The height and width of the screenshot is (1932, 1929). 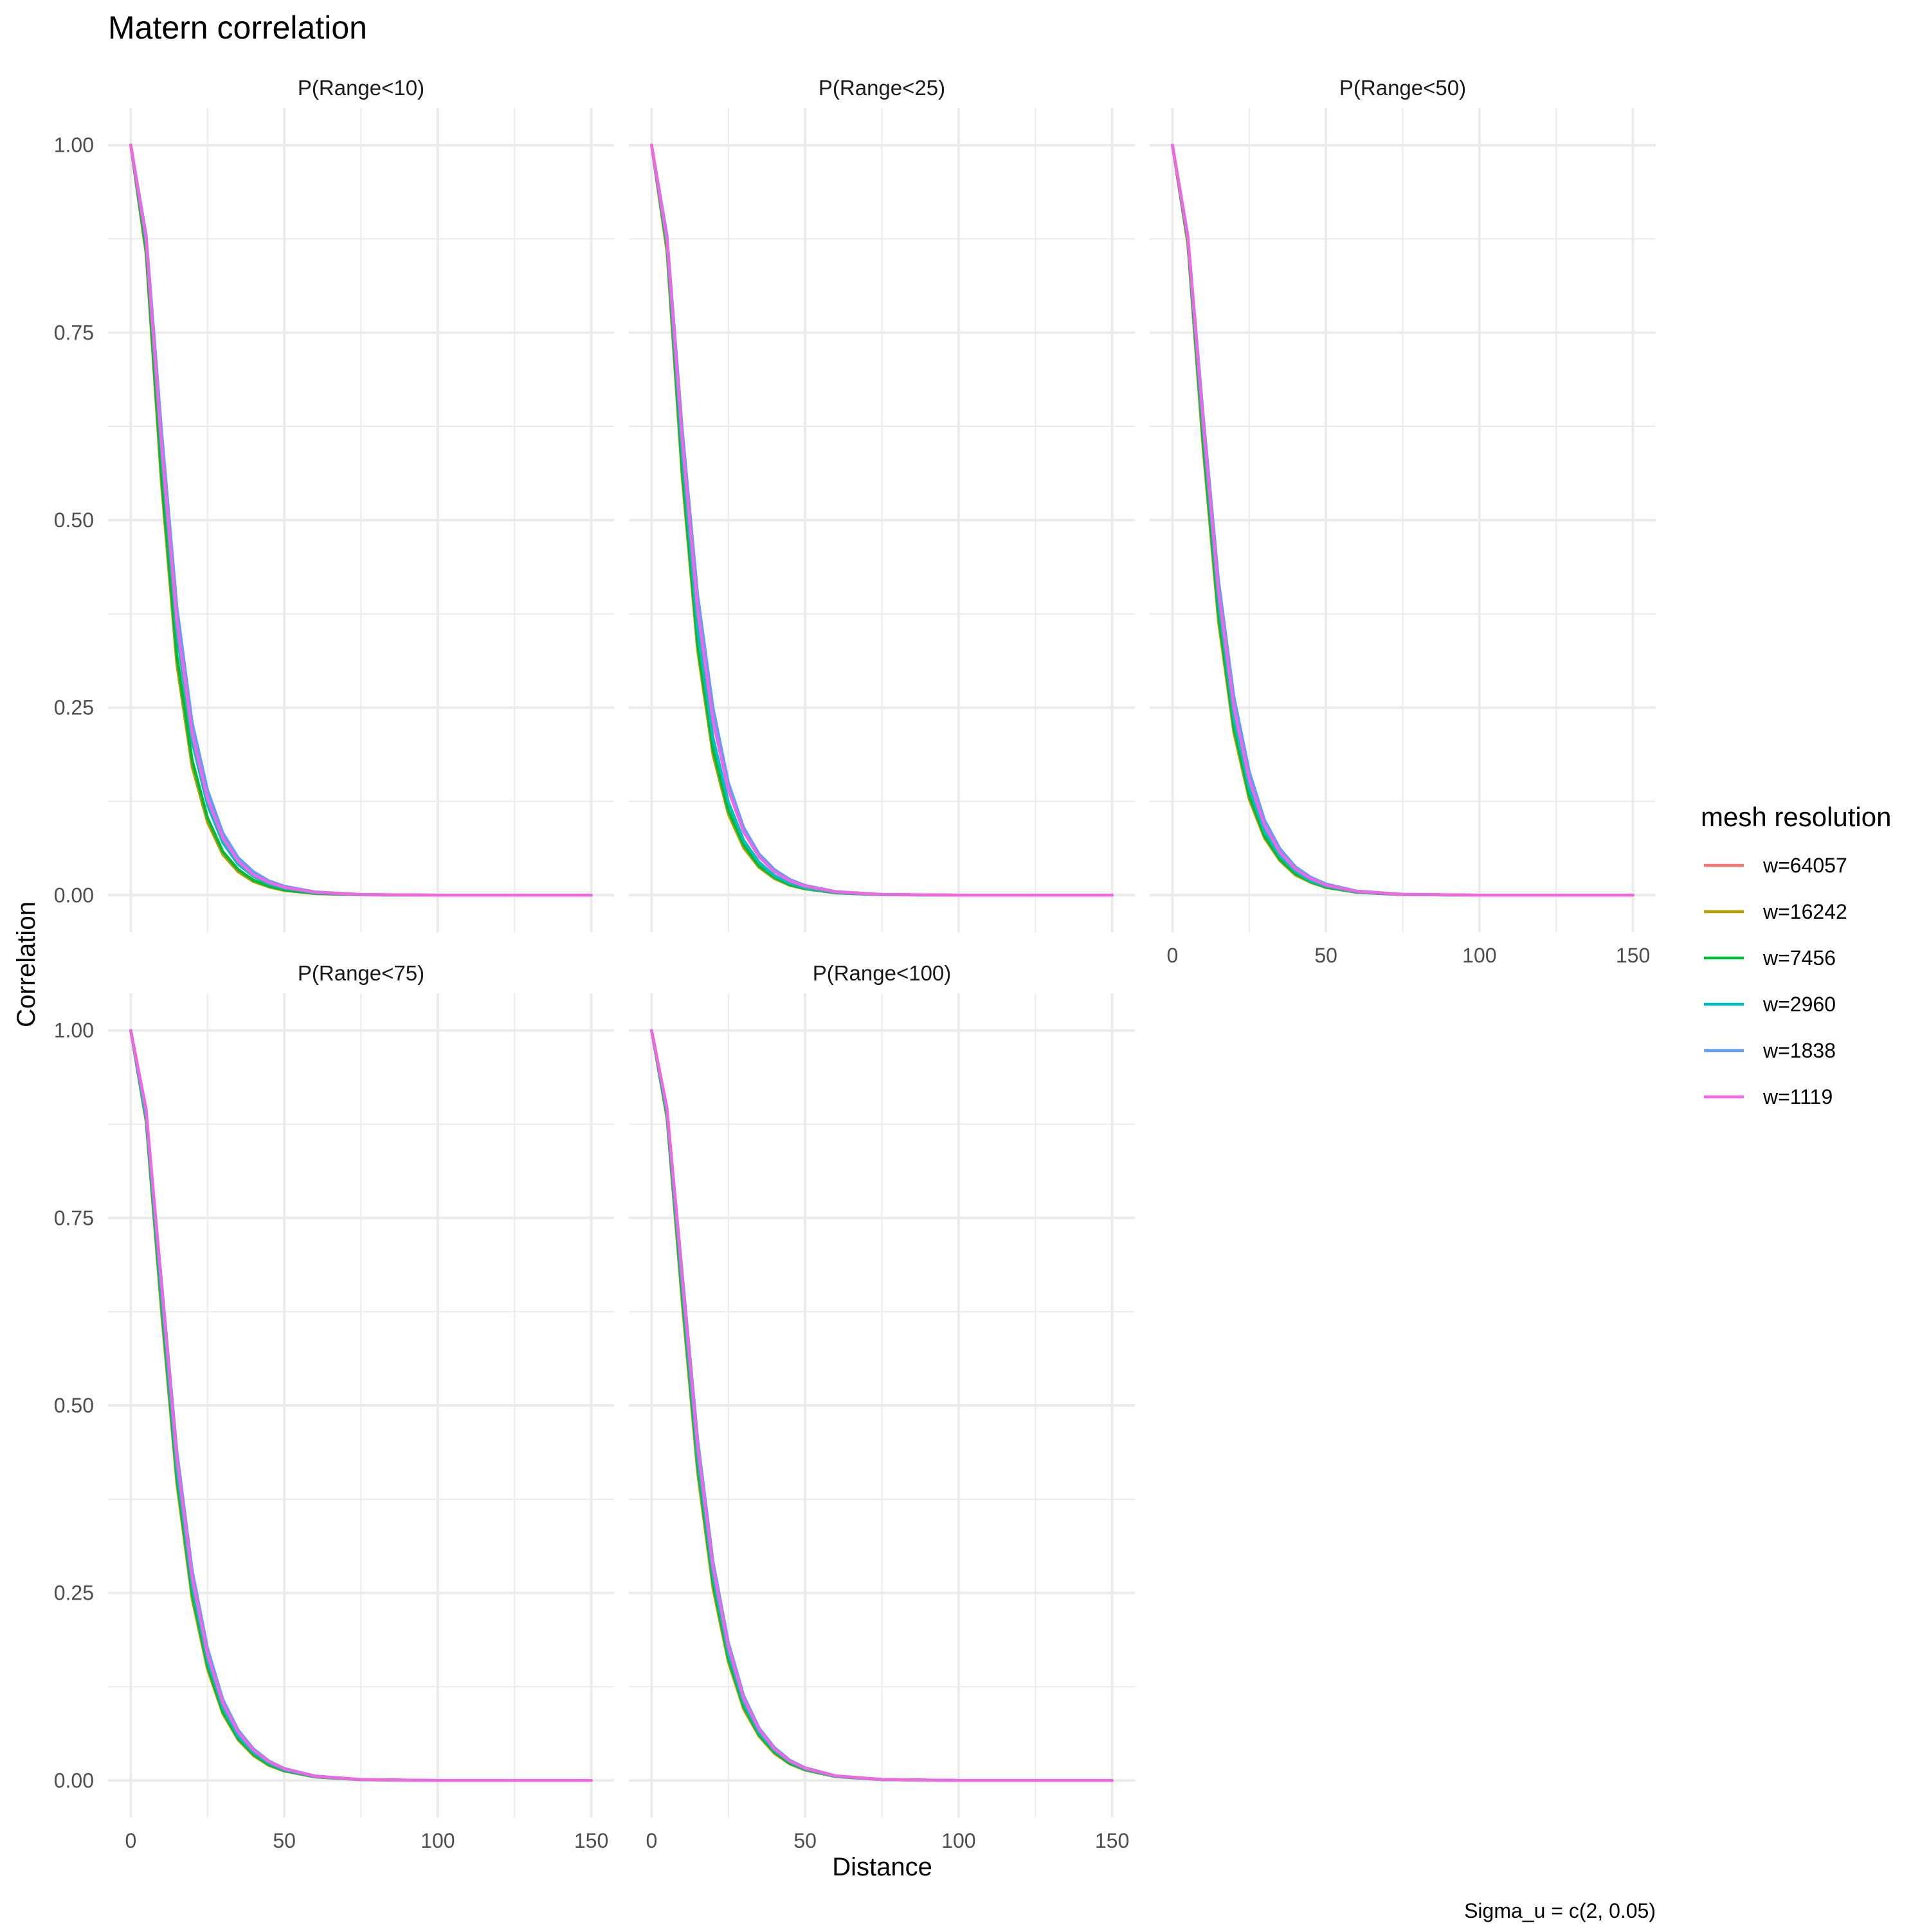 I want to click on panel-2: P(Range<25), so click(x=882, y=504).